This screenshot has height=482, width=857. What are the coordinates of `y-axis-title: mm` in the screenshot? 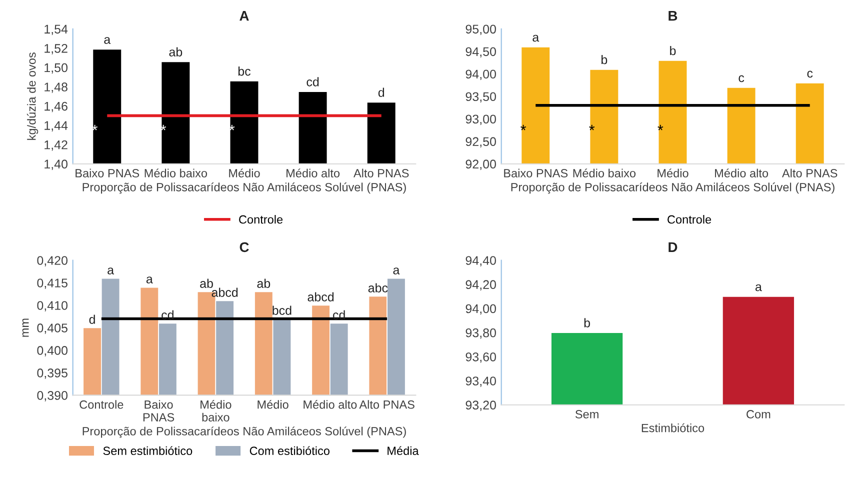 It's located at (25, 327).